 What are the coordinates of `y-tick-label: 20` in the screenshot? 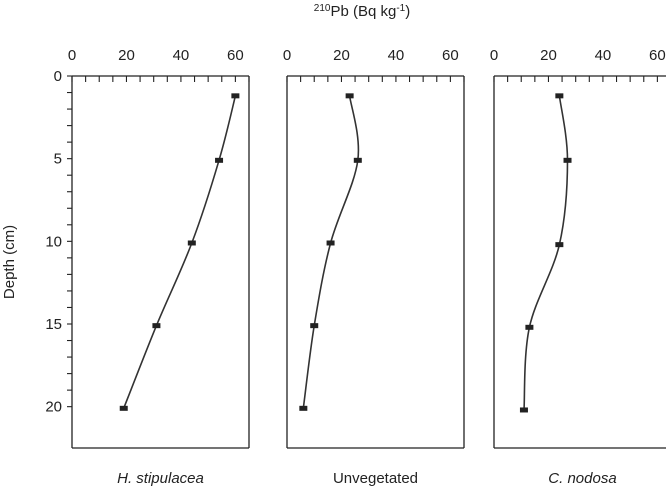 It's located at (53, 407).